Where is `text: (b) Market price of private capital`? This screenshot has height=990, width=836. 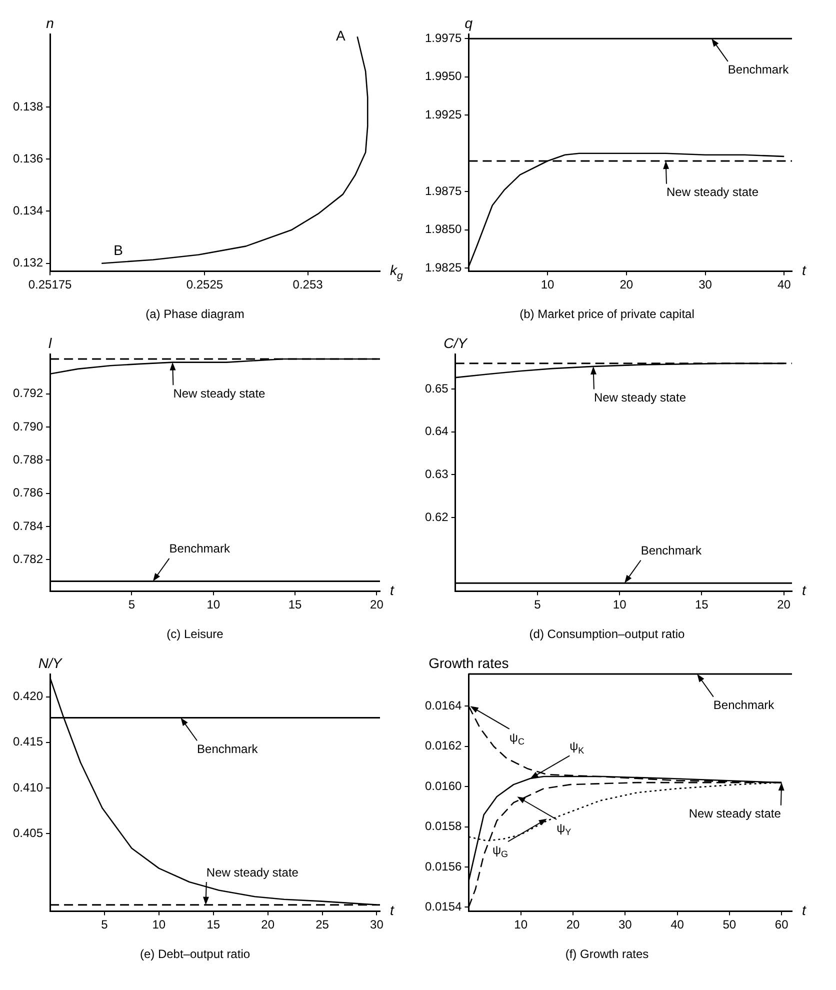
text: (b) Market price of private capital is located at coordinates (607, 314).